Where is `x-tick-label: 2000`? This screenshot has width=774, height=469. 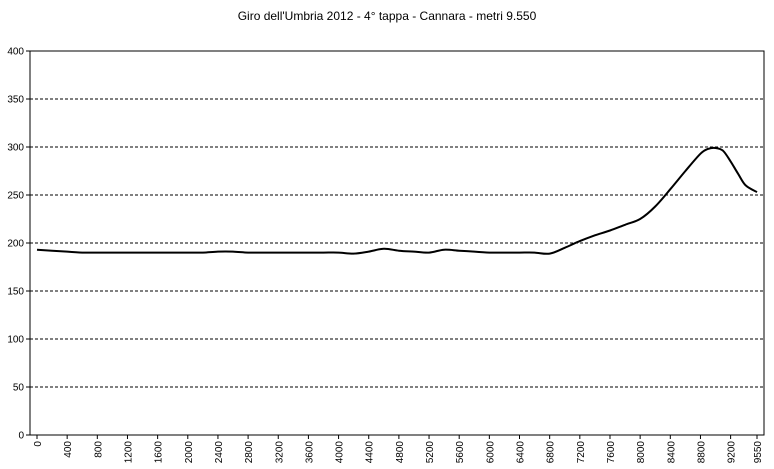
x-tick-label: 2000 is located at coordinates (189, 452).